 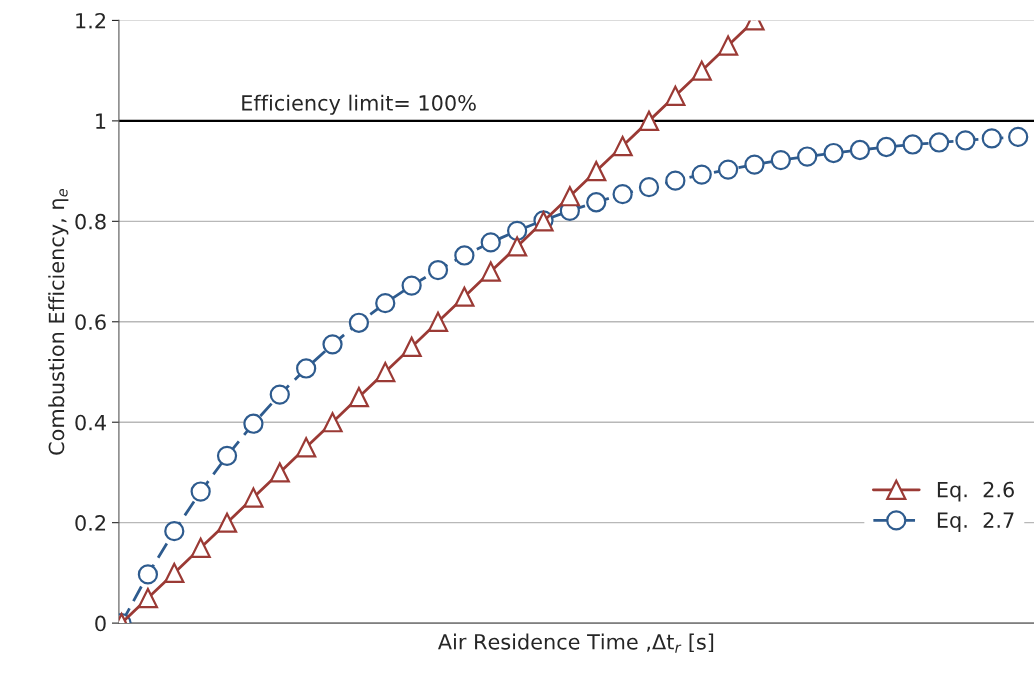 I want to click on legend-label: Eq. 2.6, so click(x=975, y=491).